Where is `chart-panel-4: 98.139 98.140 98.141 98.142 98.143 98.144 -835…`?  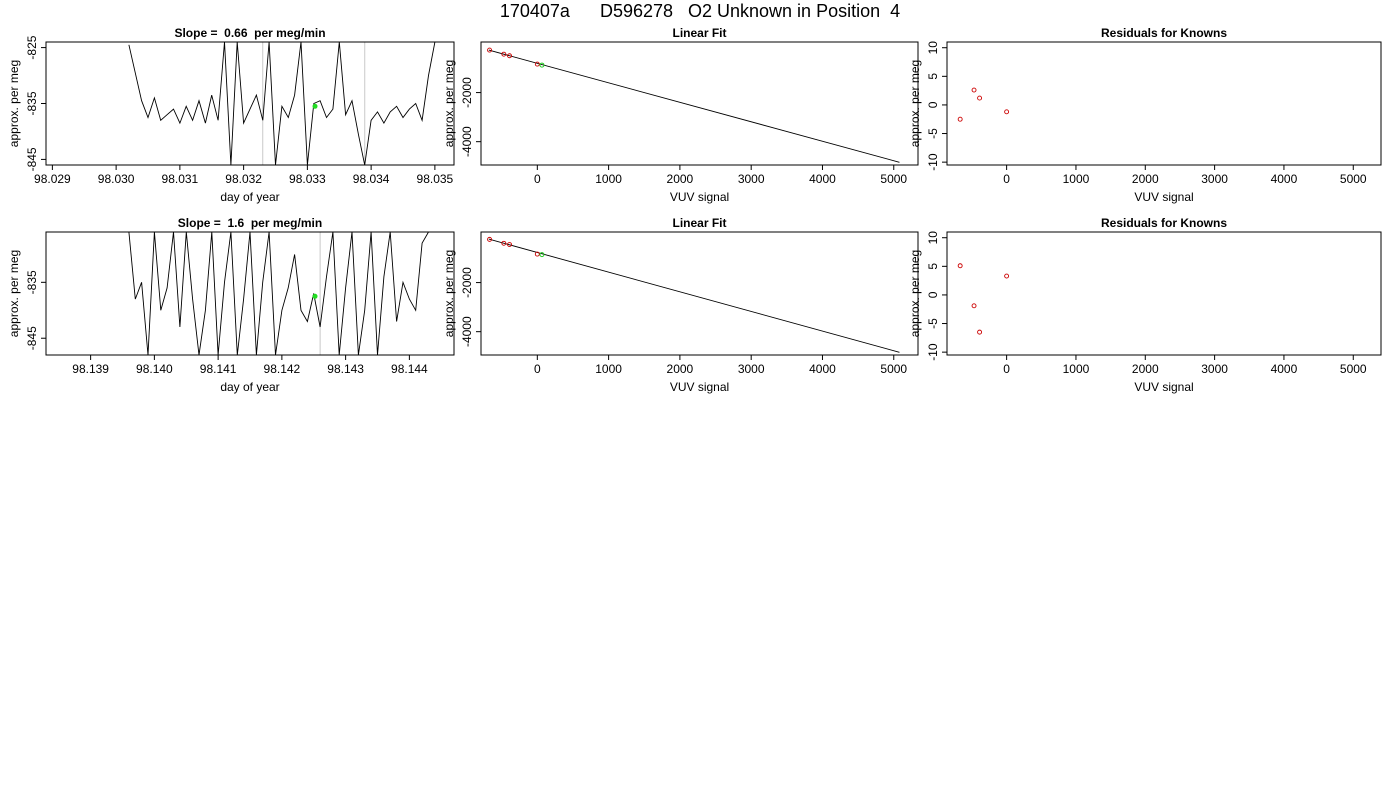
chart-panel-4: 98.139 98.140 98.141 98.142 98.143 98.144 -835… is located at coordinates (231, 305).